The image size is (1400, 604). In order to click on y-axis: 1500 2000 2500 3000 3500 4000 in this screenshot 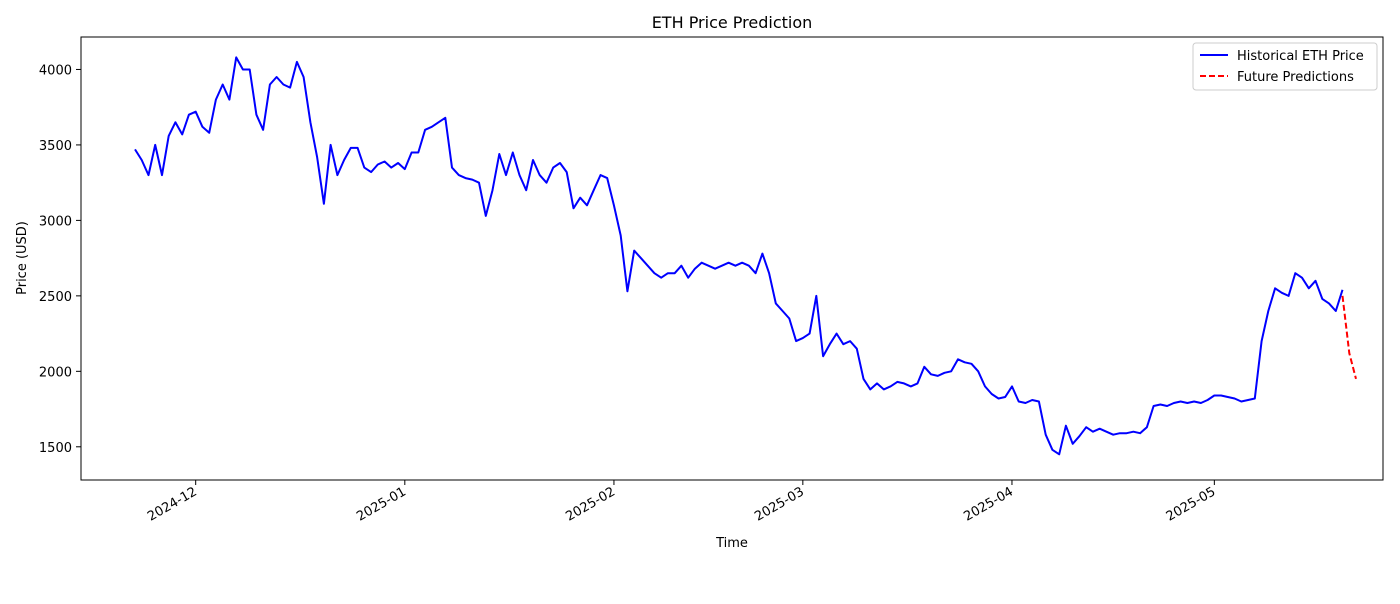, I will do `click(60, 259)`.